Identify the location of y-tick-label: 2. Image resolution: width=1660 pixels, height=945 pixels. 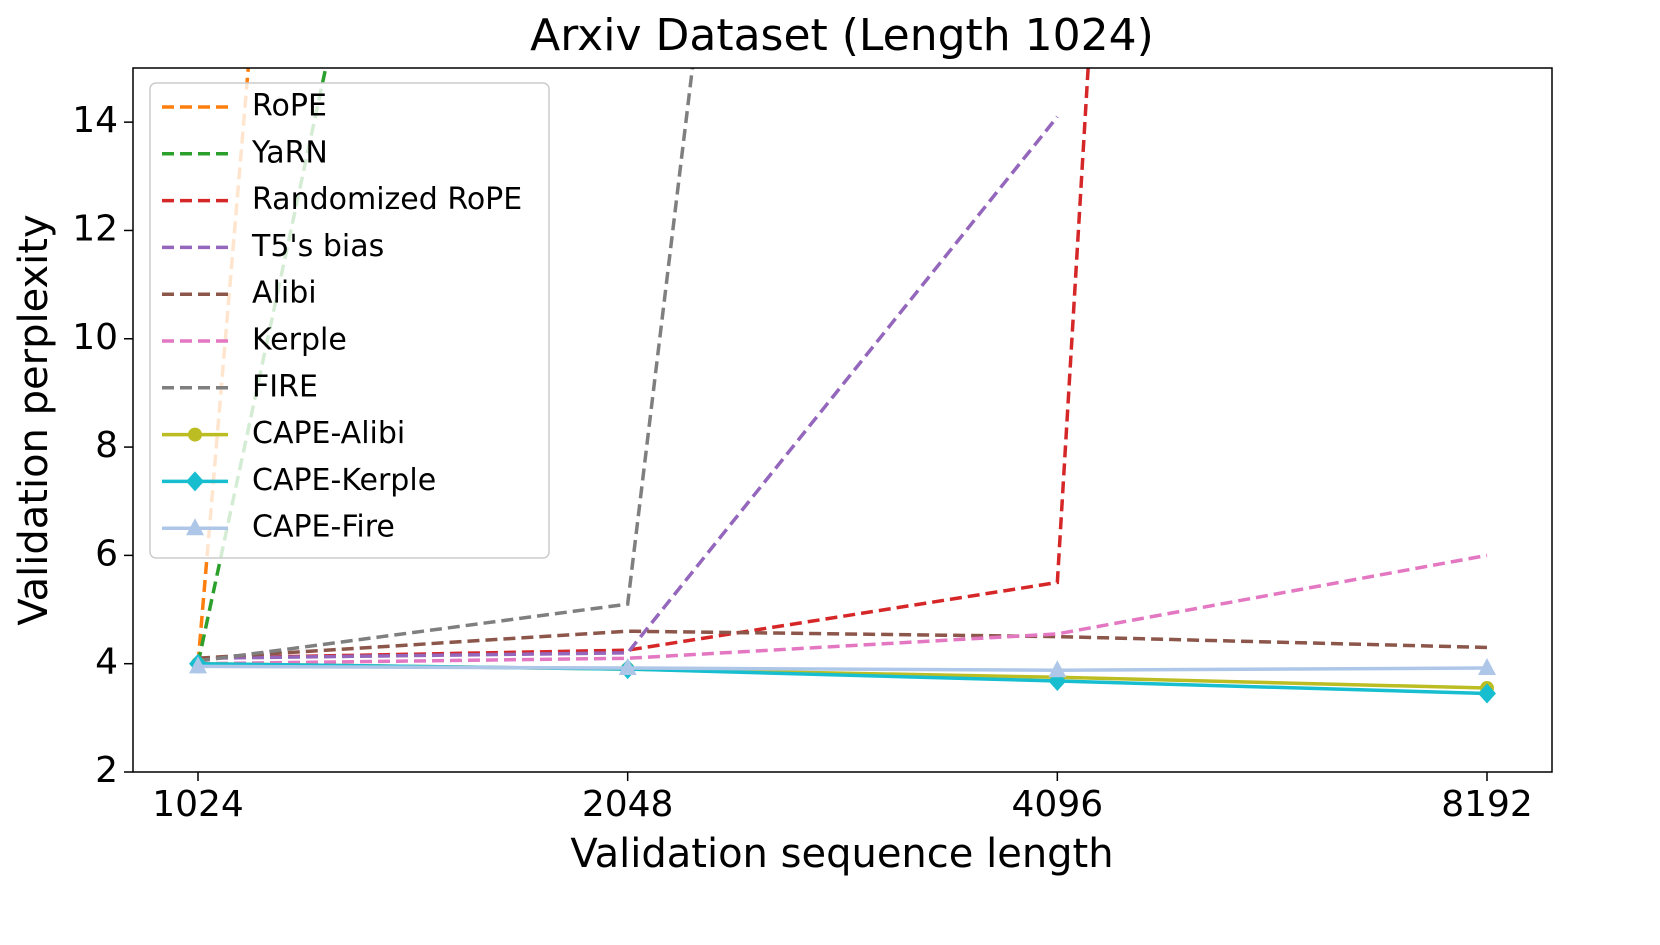
(106, 770).